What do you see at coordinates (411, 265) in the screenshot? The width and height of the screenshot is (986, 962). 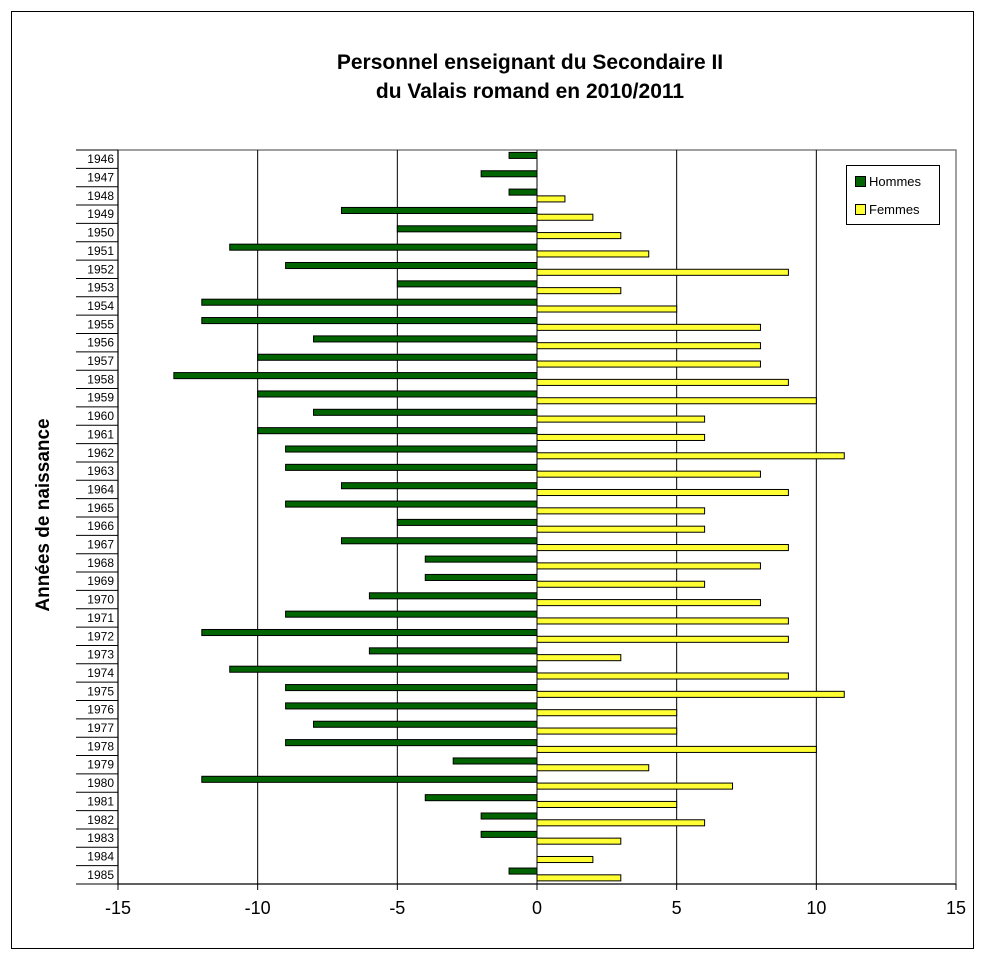 I see `bar-hommes-1952` at bounding box center [411, 265].